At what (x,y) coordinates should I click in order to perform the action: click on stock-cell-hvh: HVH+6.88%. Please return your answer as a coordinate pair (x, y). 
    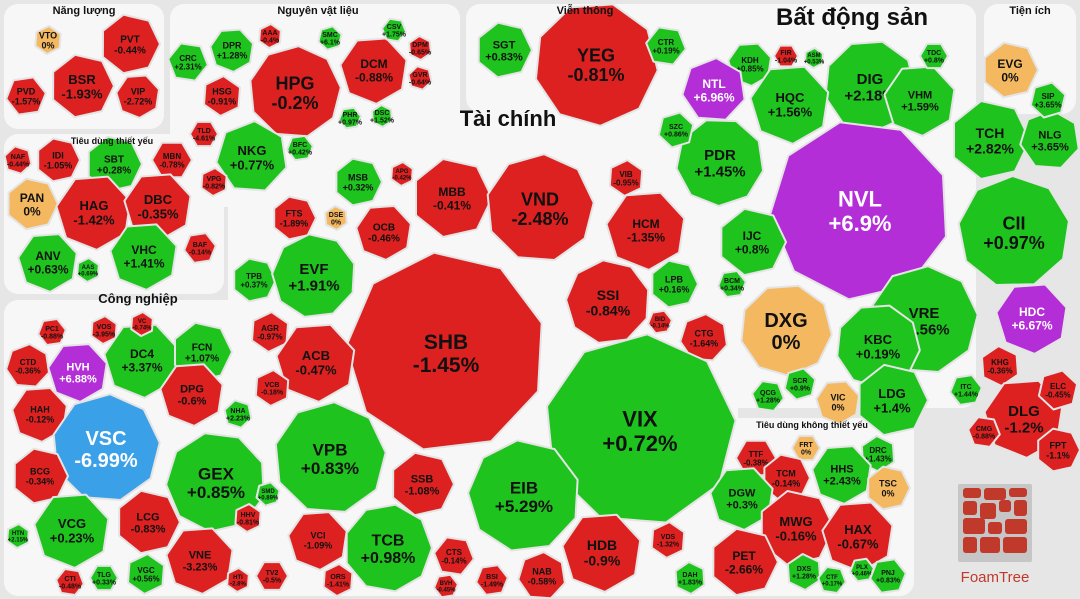
    Looking at the image, I should click on (77, 373).